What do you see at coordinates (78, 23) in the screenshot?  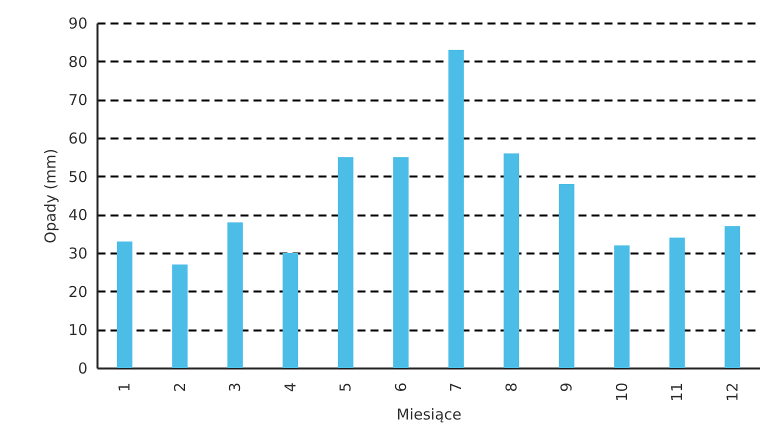 I see `y-tick-label: 90` at bounding box center [78, 23].